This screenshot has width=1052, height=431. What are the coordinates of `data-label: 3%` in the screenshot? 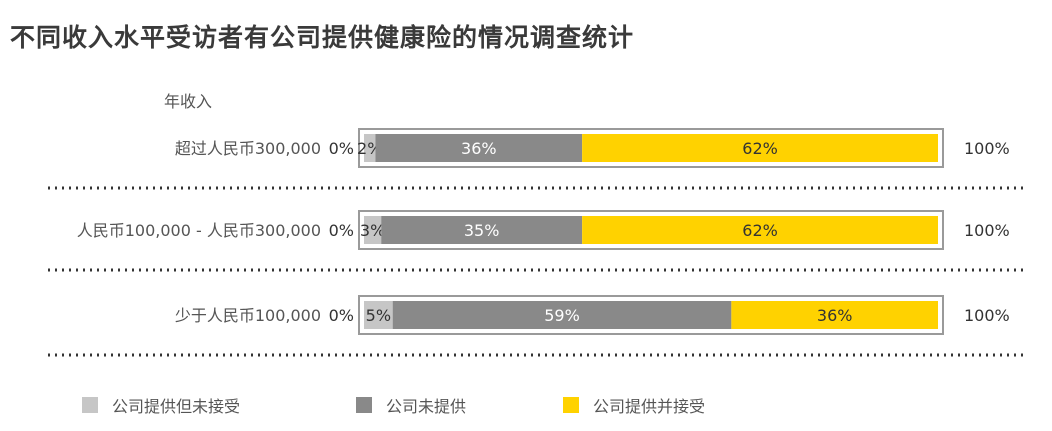 It's located at (372, 230).